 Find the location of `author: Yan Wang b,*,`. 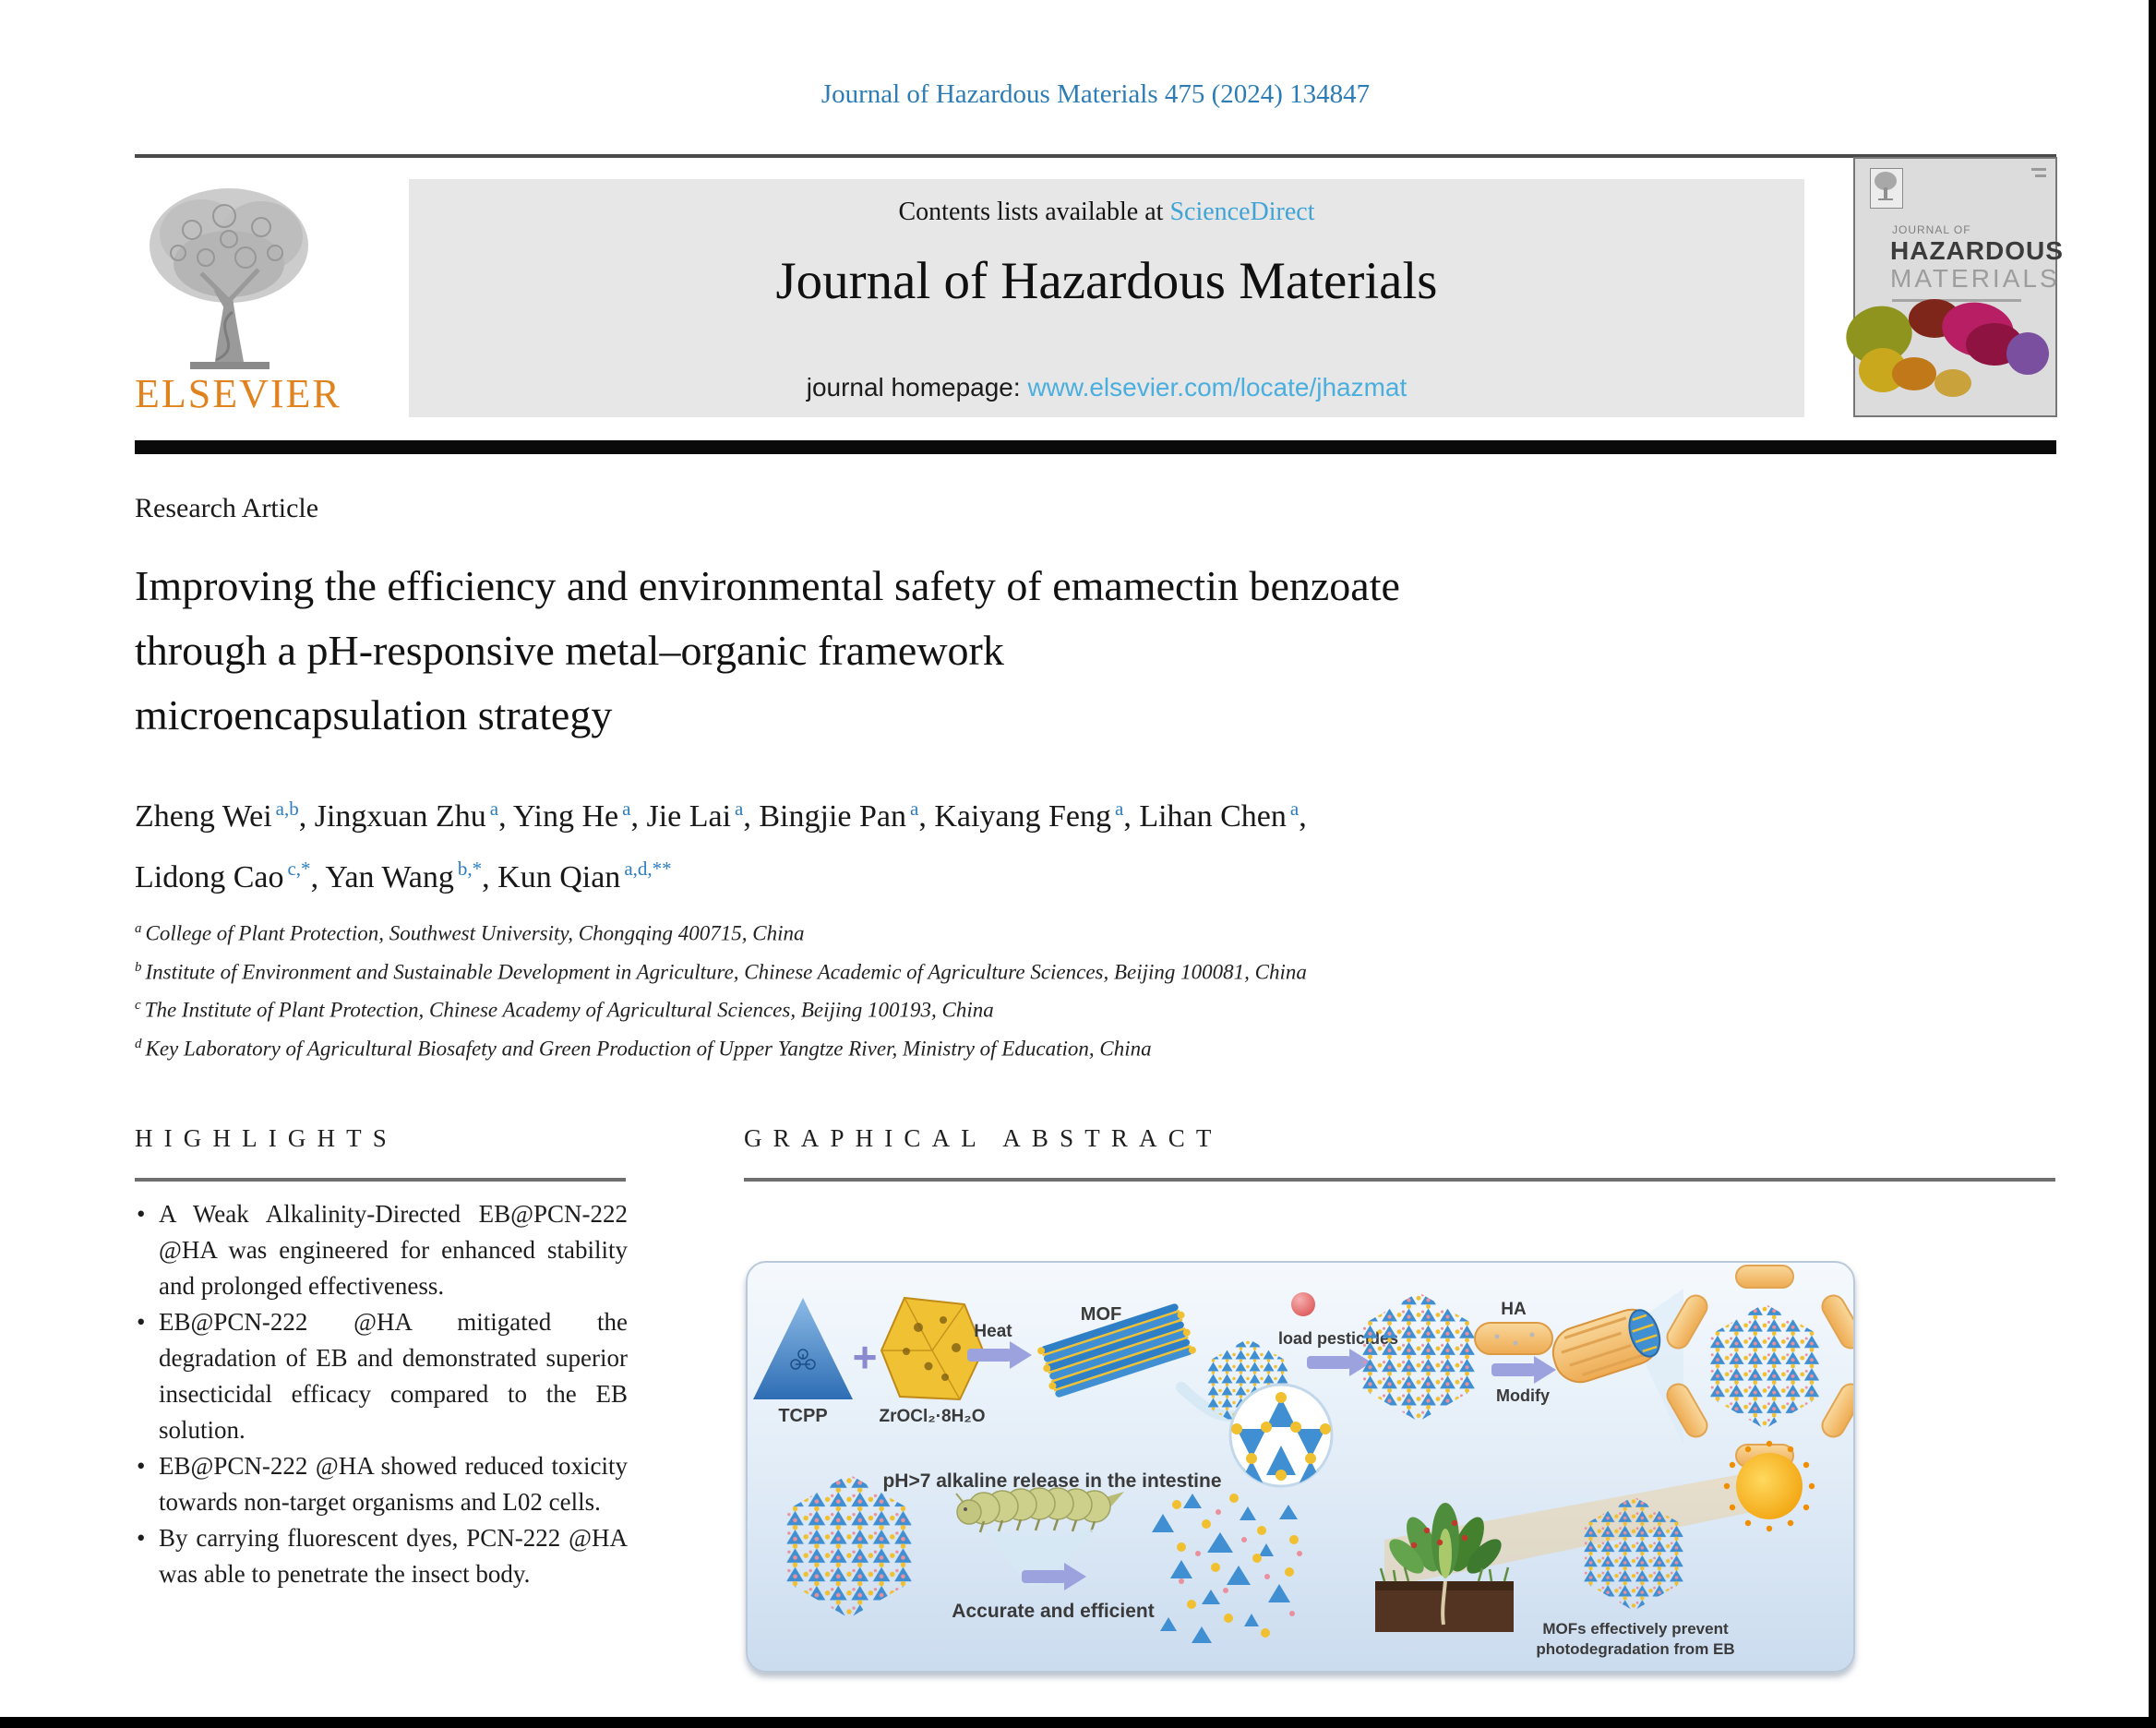

author: Yan Wang b,*, is located at coordinates (411, 876).